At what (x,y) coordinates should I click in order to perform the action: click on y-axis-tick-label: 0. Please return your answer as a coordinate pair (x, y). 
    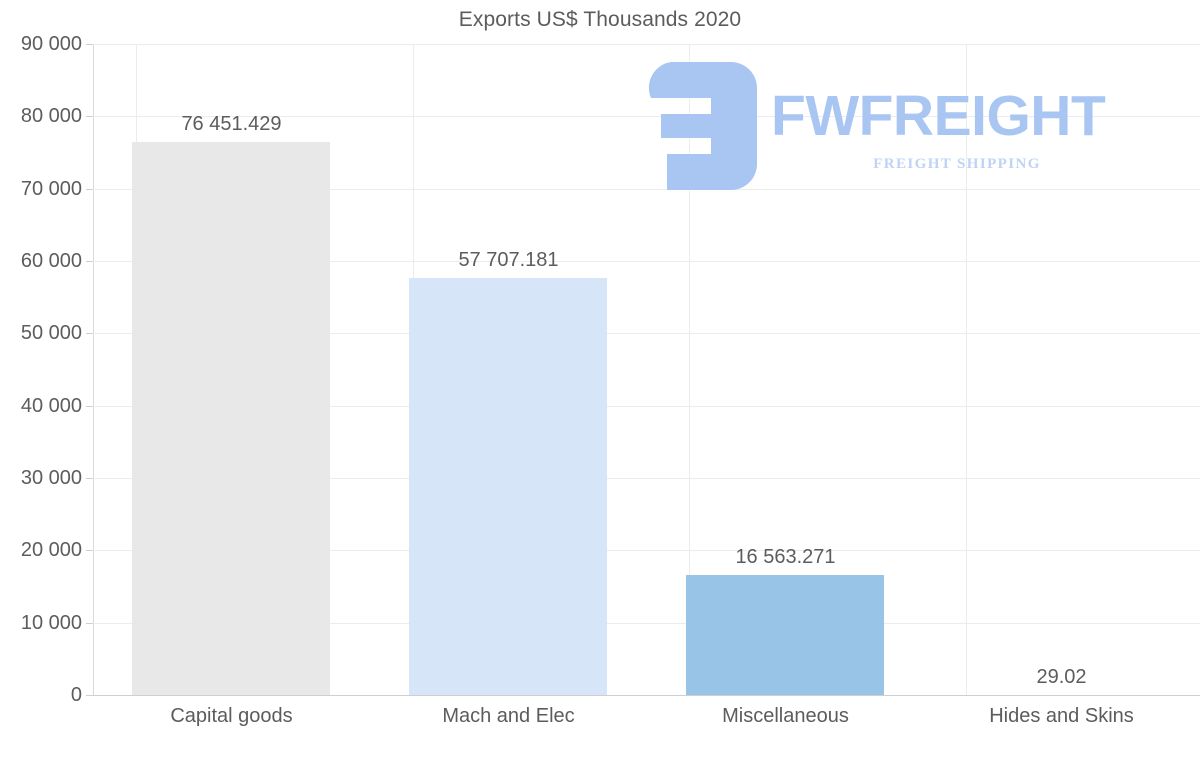
    Looking at the image, I should click on (76, 695).